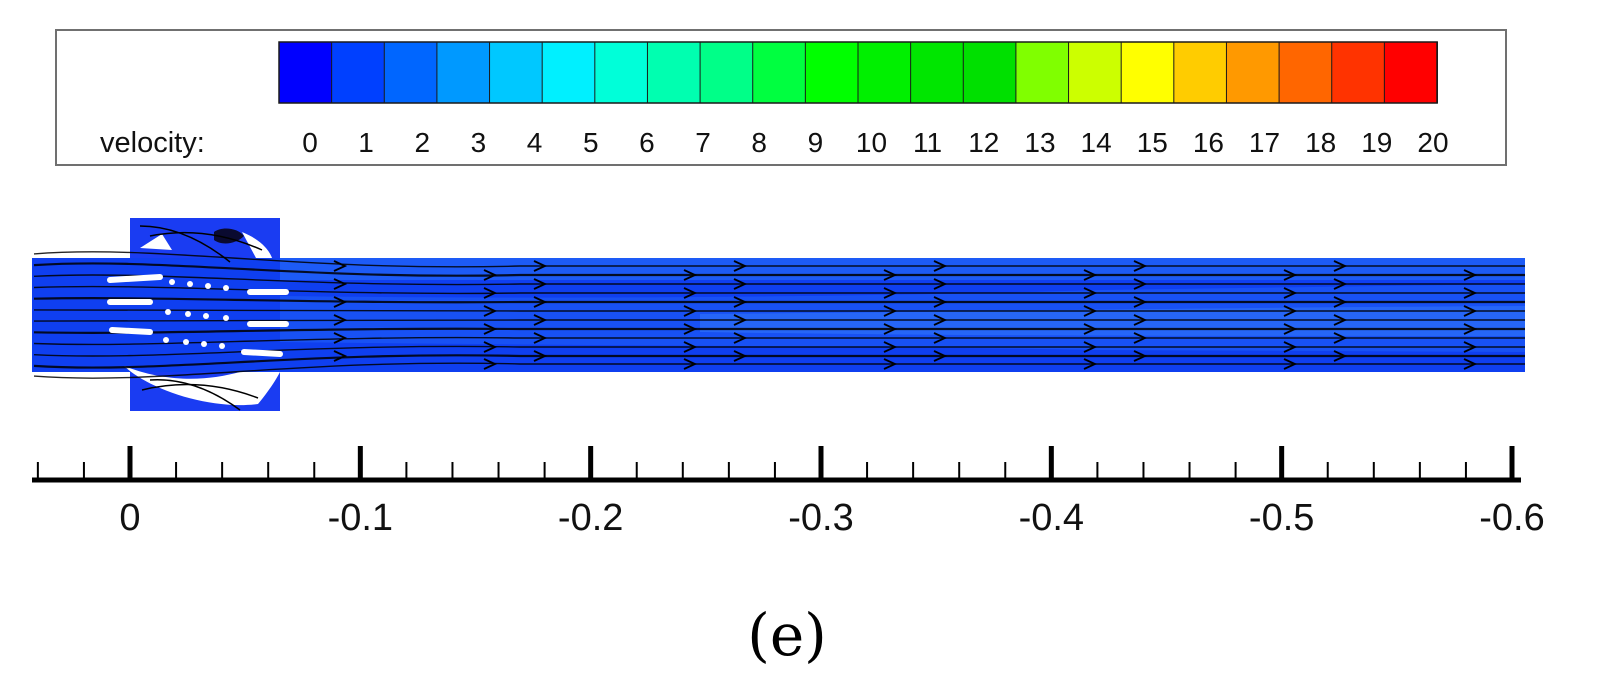 The width and height of the screenshot is (1619, 680). I want to click on legend-tick-label: 13, so click(1039, 142).